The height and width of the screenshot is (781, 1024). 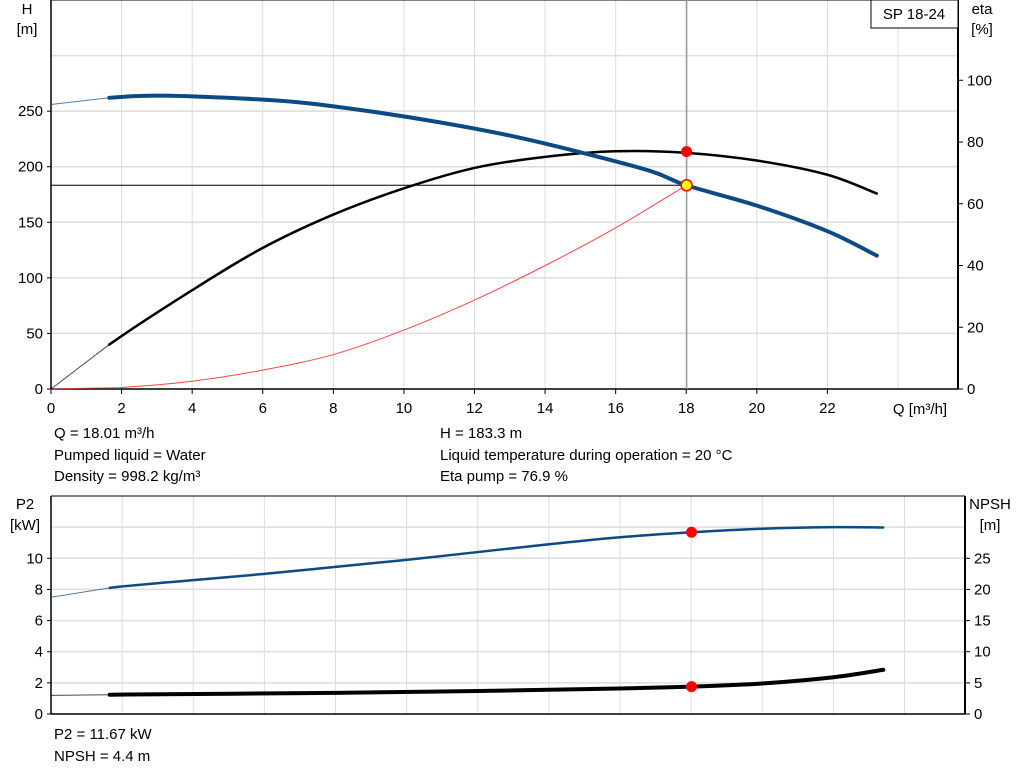 I want to click on head-duty-point, so click(x=686, y=185).